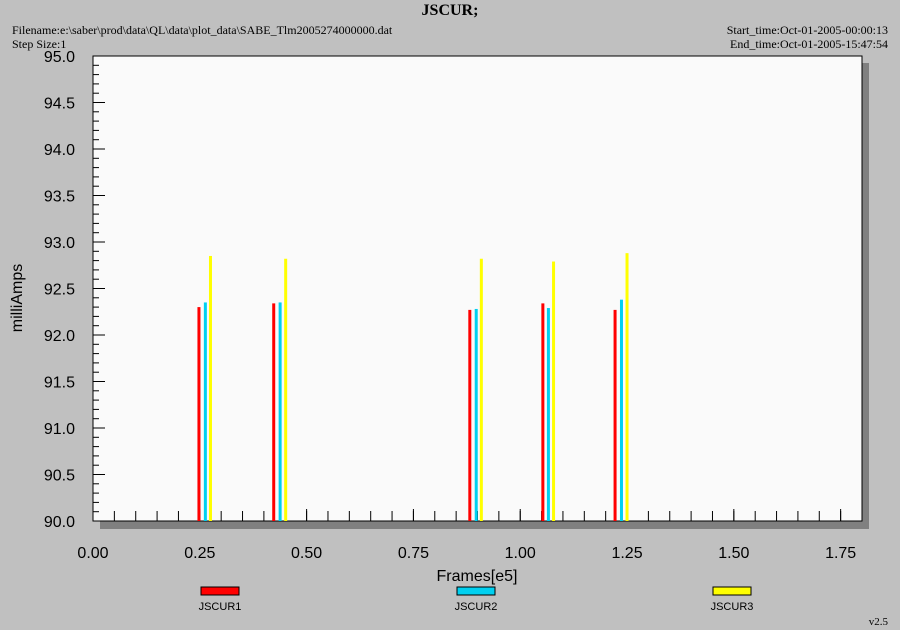 The height and width of the screenshot is (630, 900). What do you see at coordinates (476, 591) in the screenshot?
I see `legend-swatch-jscur2` at bounding box center [476, 591].